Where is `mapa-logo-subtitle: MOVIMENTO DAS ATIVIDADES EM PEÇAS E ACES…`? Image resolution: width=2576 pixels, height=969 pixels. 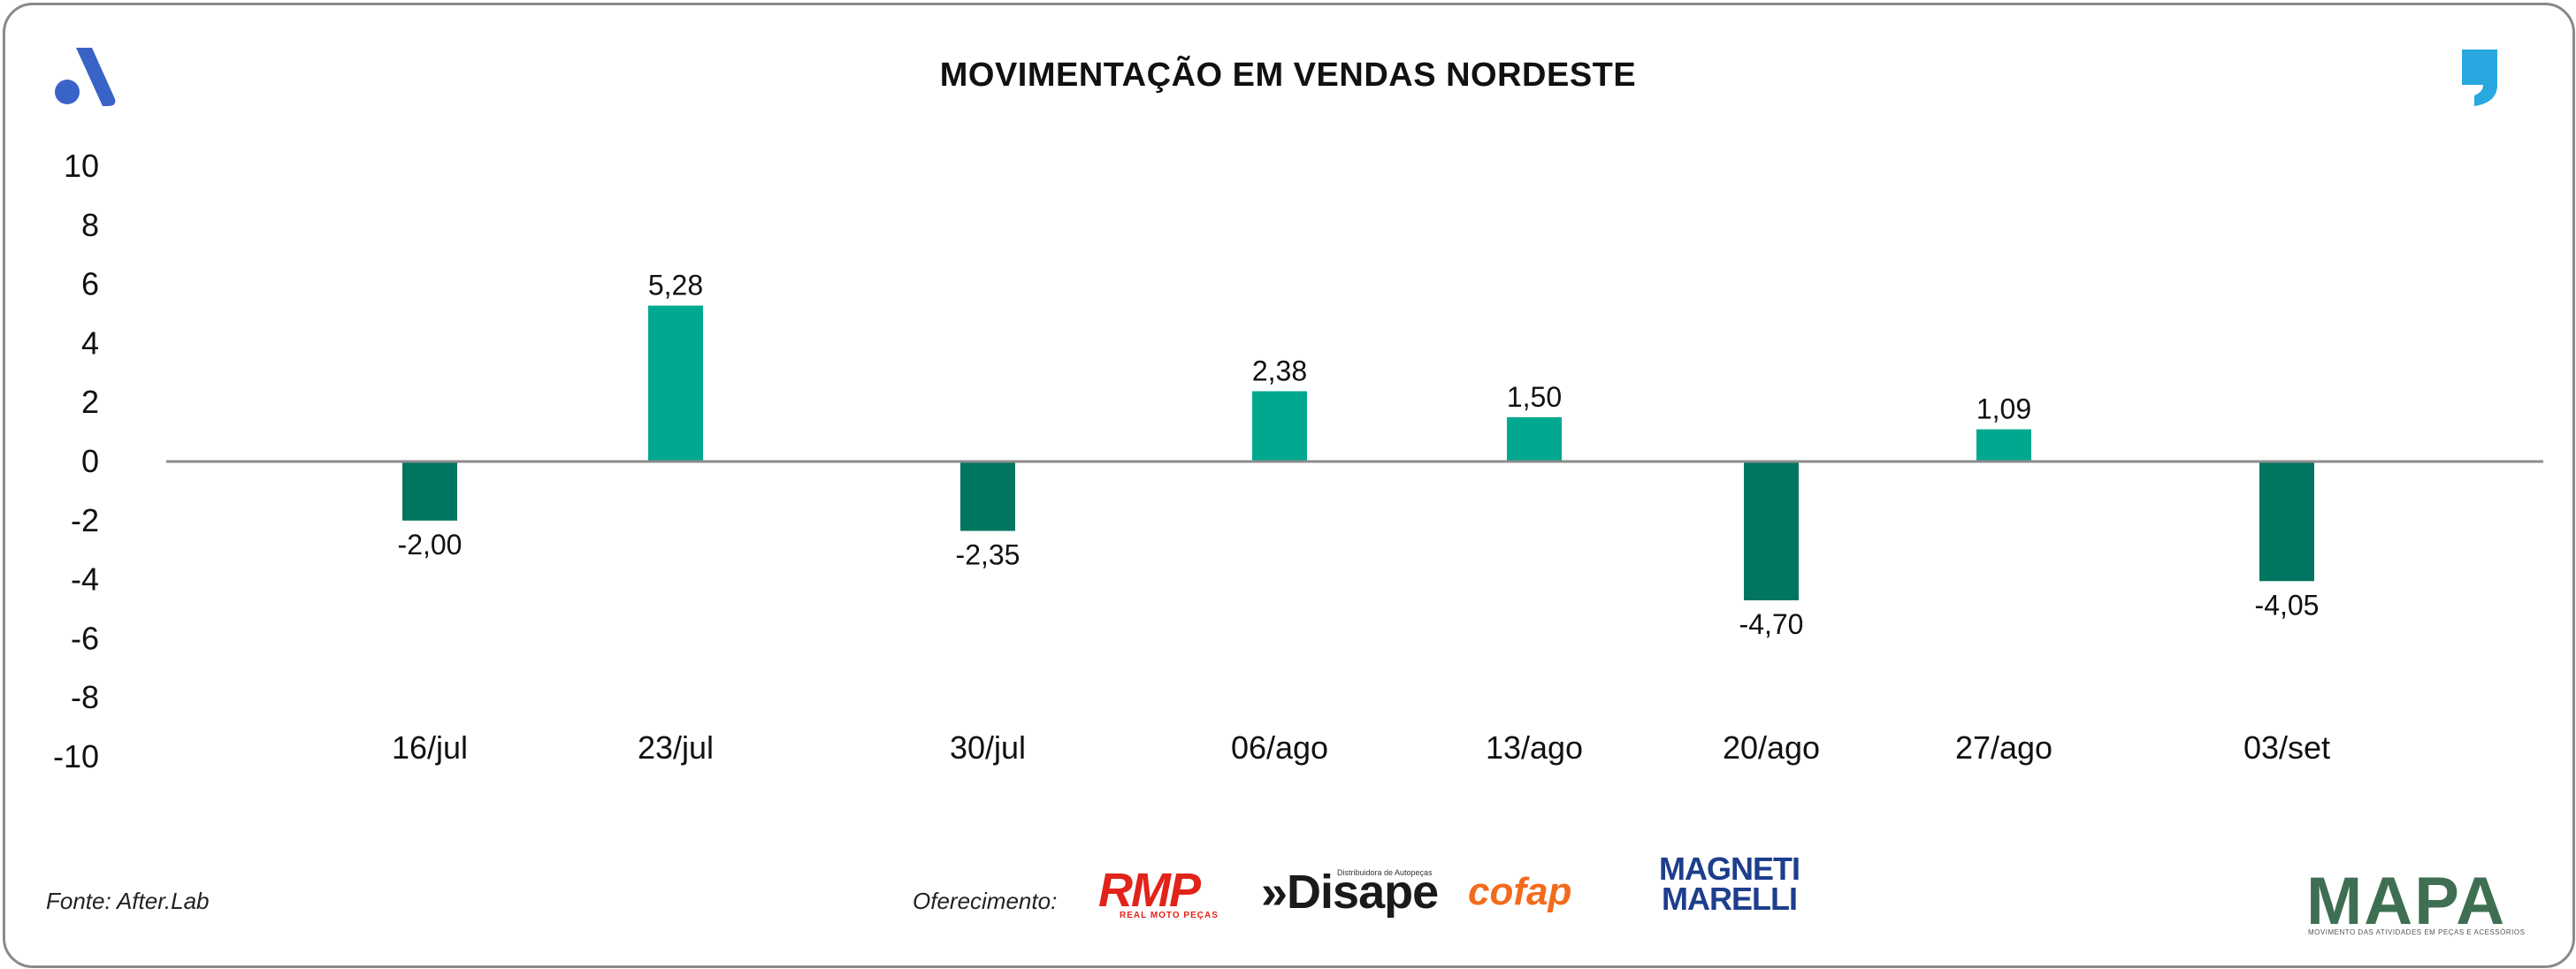
mapa-logo-subtitle: MOVIMENTO DAS ATIVIDADES EM PEÇAS E ACES… is located at coordinates (2417, 932).